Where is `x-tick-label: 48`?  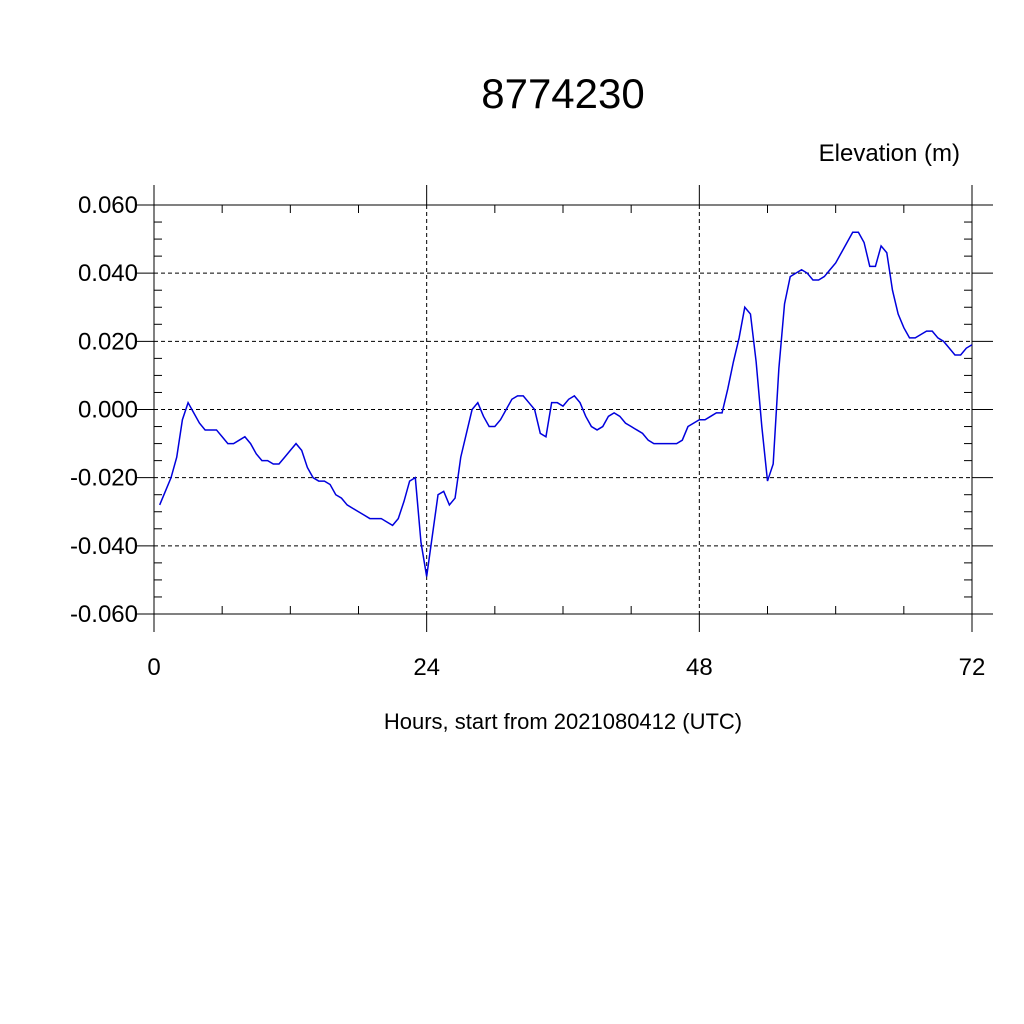 x-tick-label: 48 is located at coordinates (699, 667).